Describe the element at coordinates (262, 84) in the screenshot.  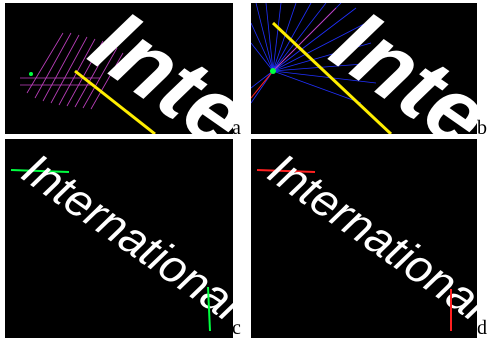
I see `panel-b-ray-red` at that location.